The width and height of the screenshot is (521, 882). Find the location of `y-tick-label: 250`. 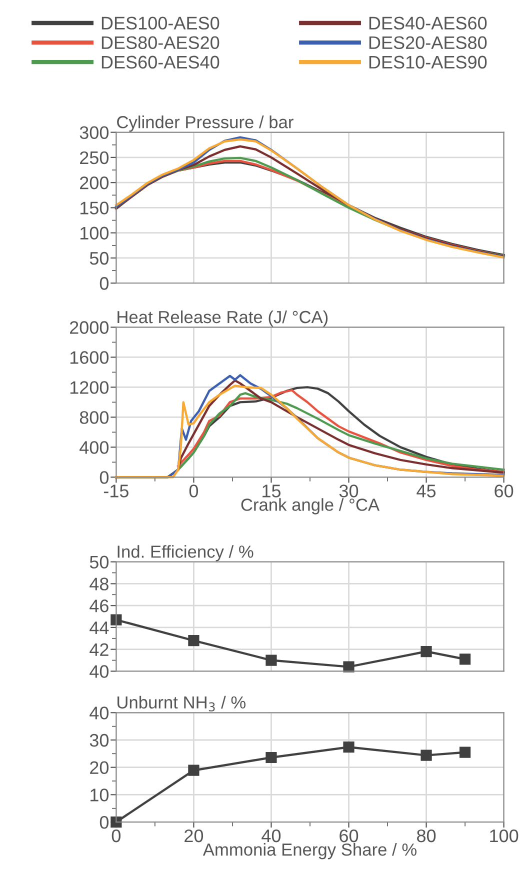

y-tick-label: 250 is located at coordinates (94, 157).